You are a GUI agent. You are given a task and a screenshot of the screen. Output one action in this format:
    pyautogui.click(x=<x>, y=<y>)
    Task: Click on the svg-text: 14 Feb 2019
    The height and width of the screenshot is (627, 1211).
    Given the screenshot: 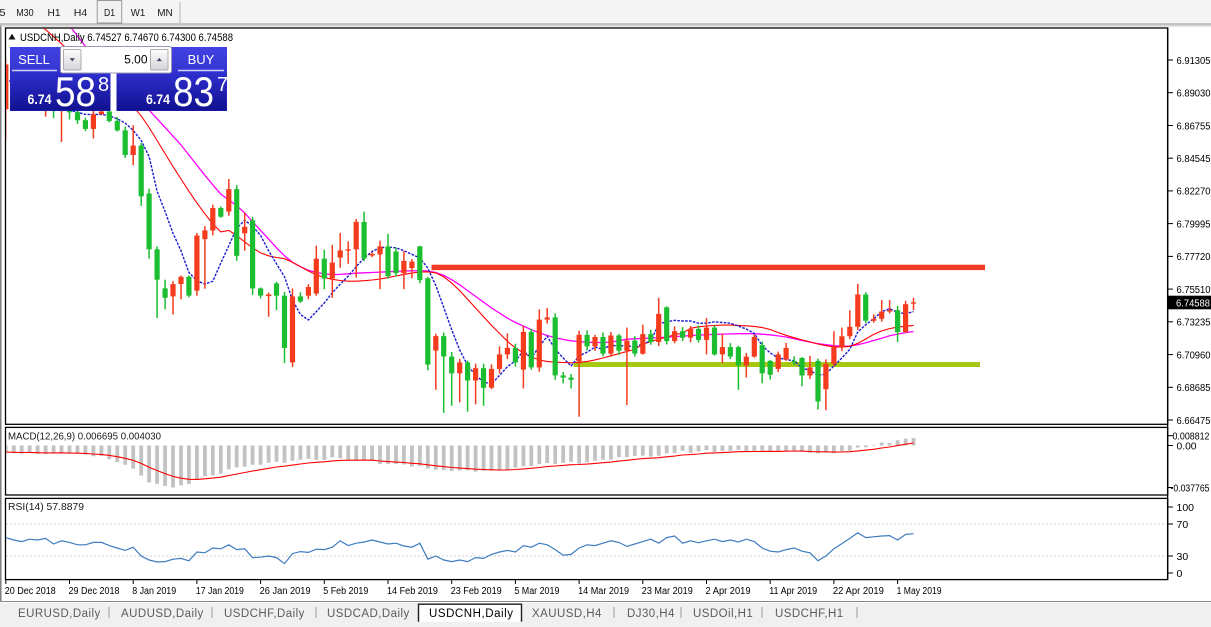 What is the action you would take?
    pyautogui.click(x=412, y=591)
    